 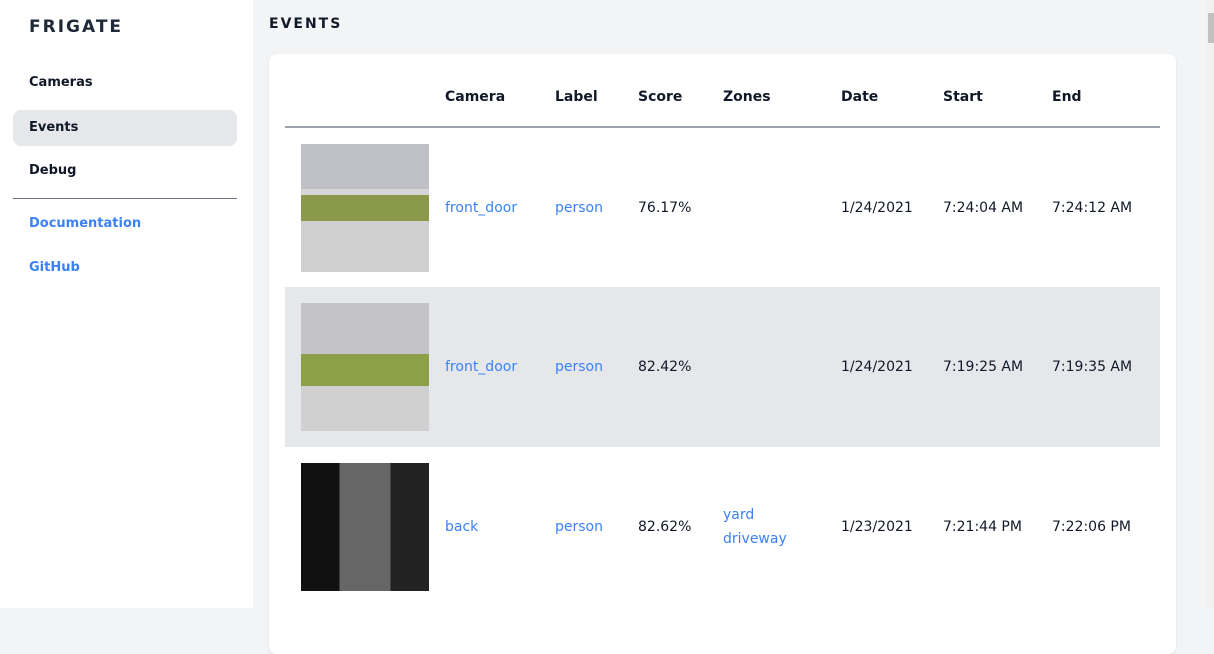 I want to click on header-zones: Zones, so click(x=782, y=91).